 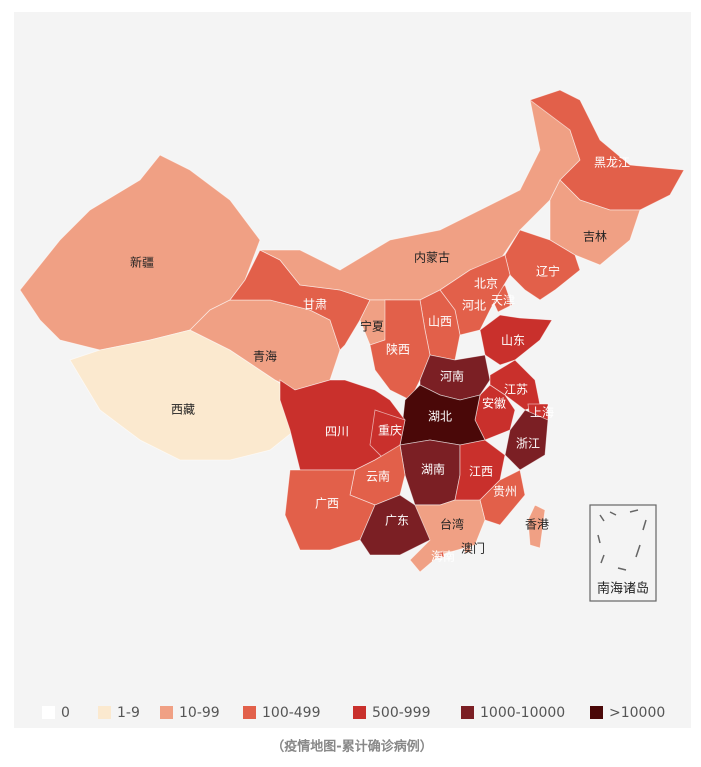 I want to click on inset-dashes, so click(x=622, y=540).